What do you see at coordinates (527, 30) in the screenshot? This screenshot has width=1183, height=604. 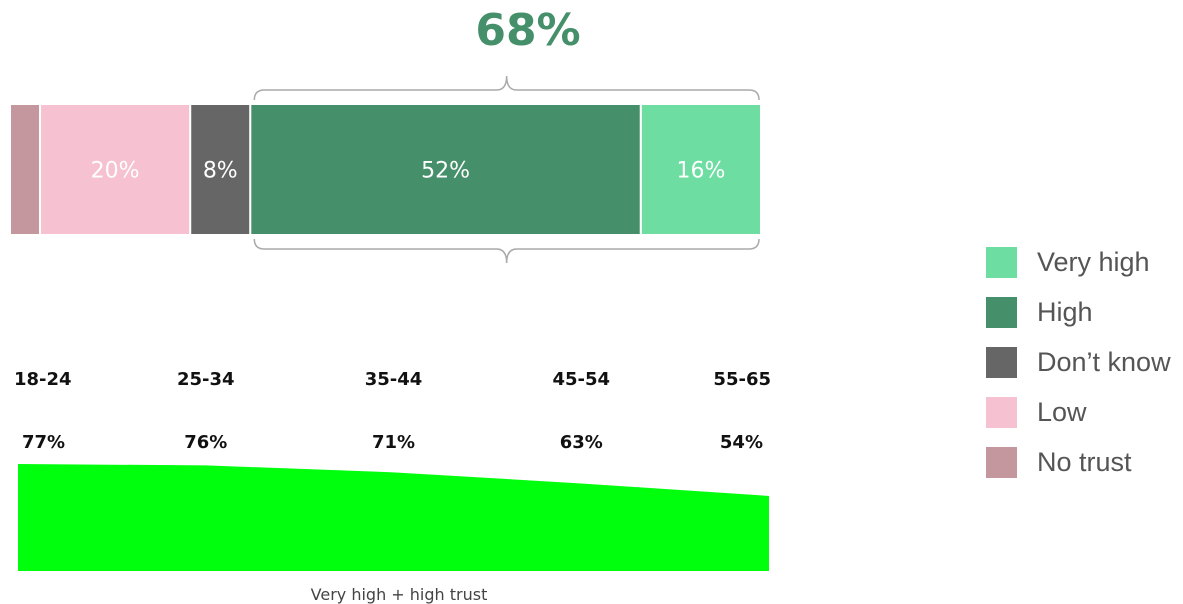 I see `chart-title: 68%` at bounding box center [527, 30].